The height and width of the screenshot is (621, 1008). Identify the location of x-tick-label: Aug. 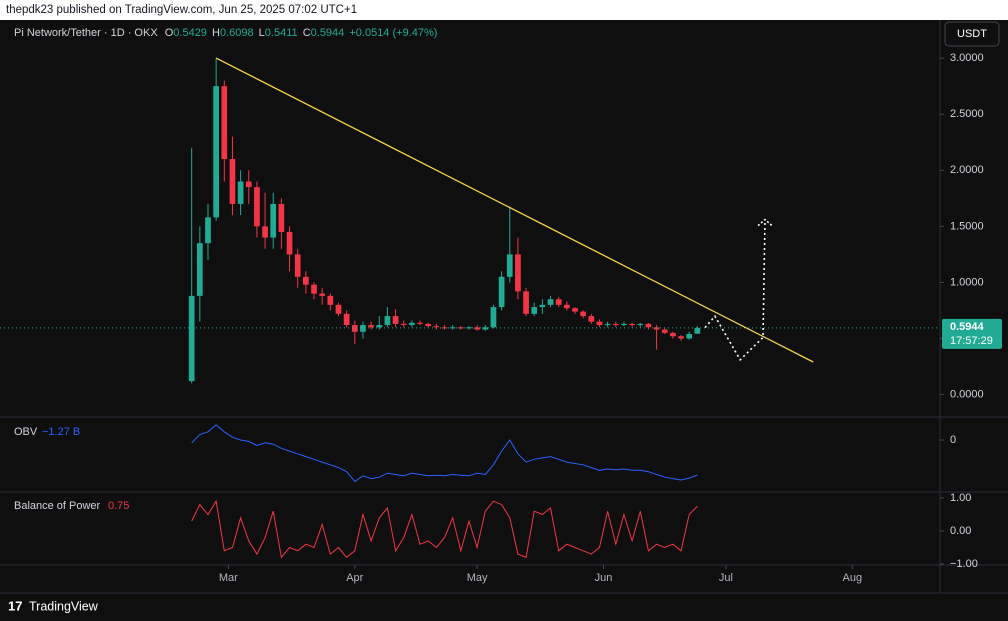
(853, 578).